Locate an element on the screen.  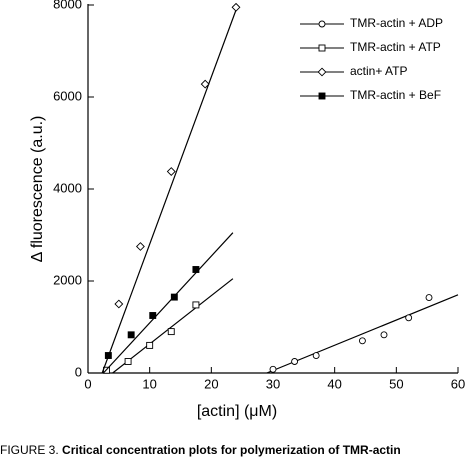
legend-label: TMR-actin + ATP is located at coordinates (395, 47).